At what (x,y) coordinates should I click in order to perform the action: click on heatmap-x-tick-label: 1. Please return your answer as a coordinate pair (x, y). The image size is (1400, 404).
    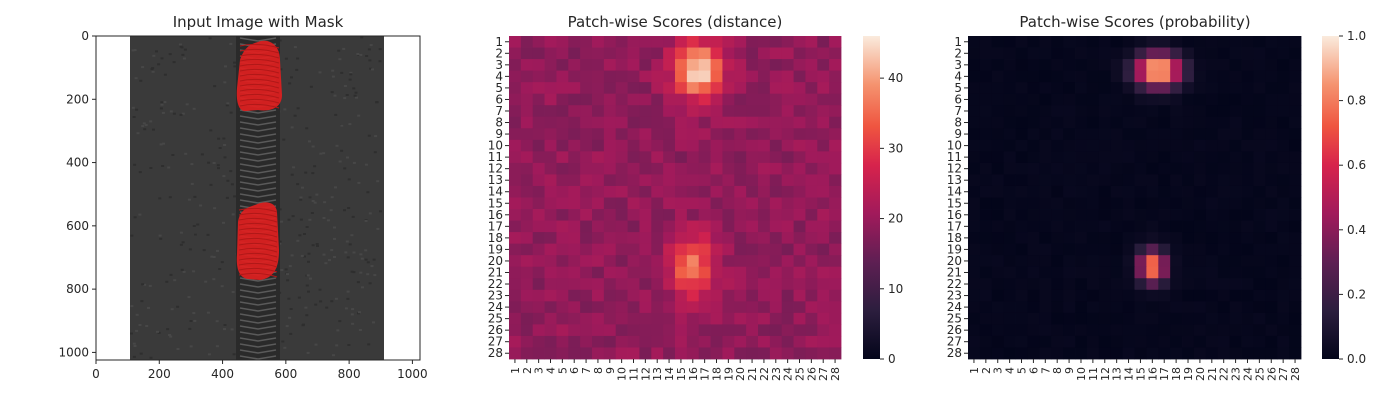
    Looking at the image, I should click on (974, 370).